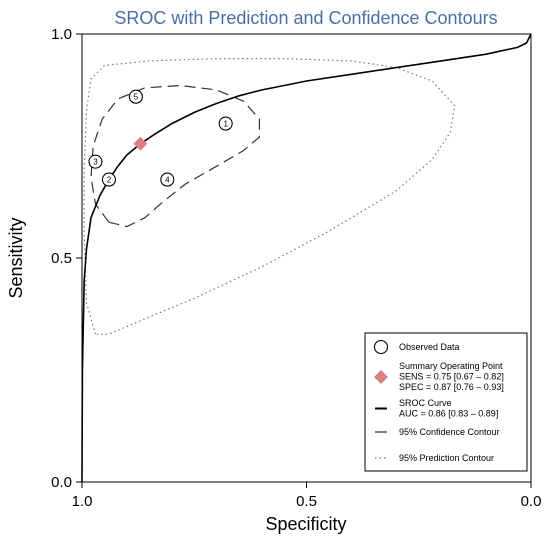  I want to click on y-tick-label: 0.0, so click(61, 482).